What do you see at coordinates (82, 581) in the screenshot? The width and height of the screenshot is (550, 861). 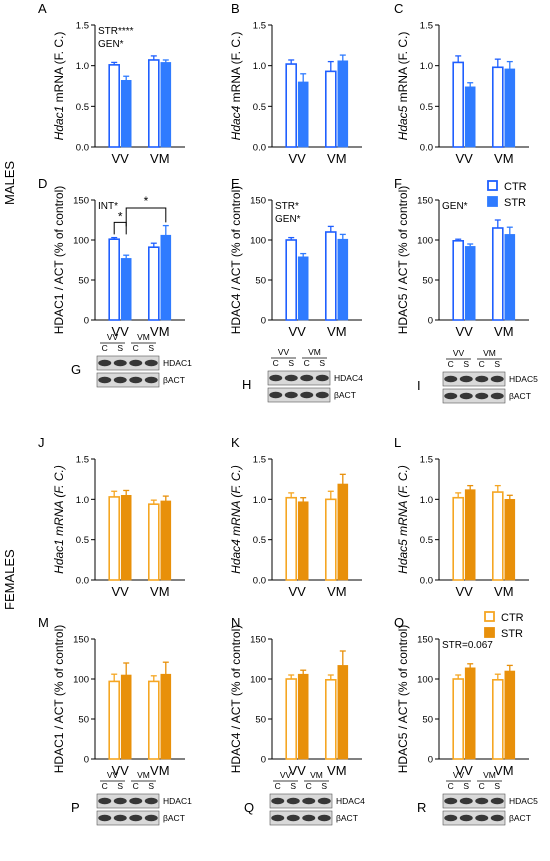 I see `panel-j-ytick-label: 0.0` at bounding box center [82, 581].